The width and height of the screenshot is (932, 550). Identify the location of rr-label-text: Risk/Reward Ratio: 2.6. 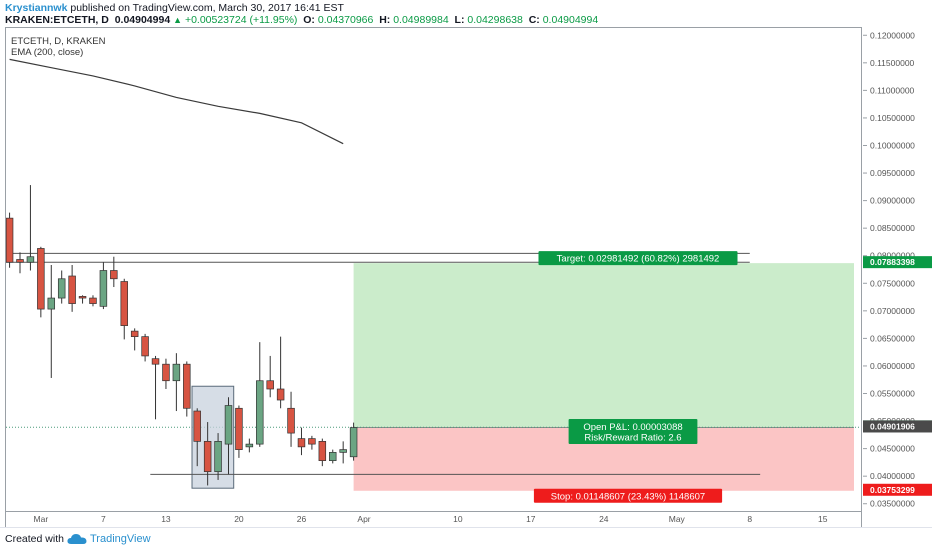
(632, 437).